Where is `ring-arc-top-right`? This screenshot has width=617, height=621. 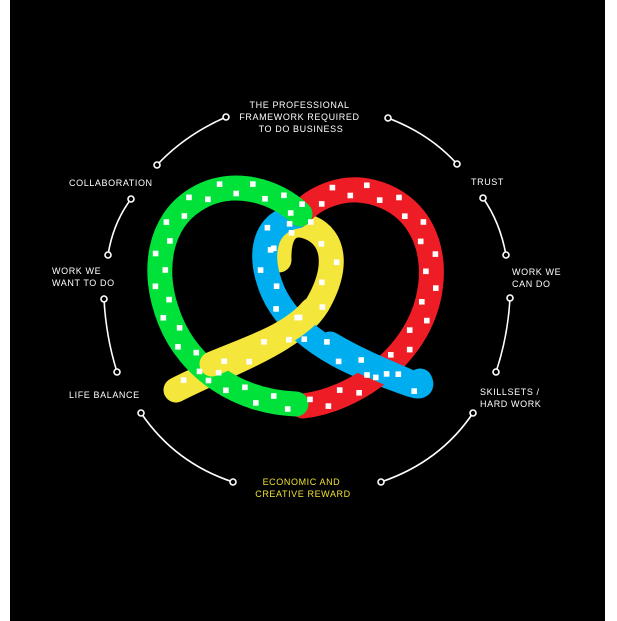
ring-arc-top-right is located at coordinates (422, 141).